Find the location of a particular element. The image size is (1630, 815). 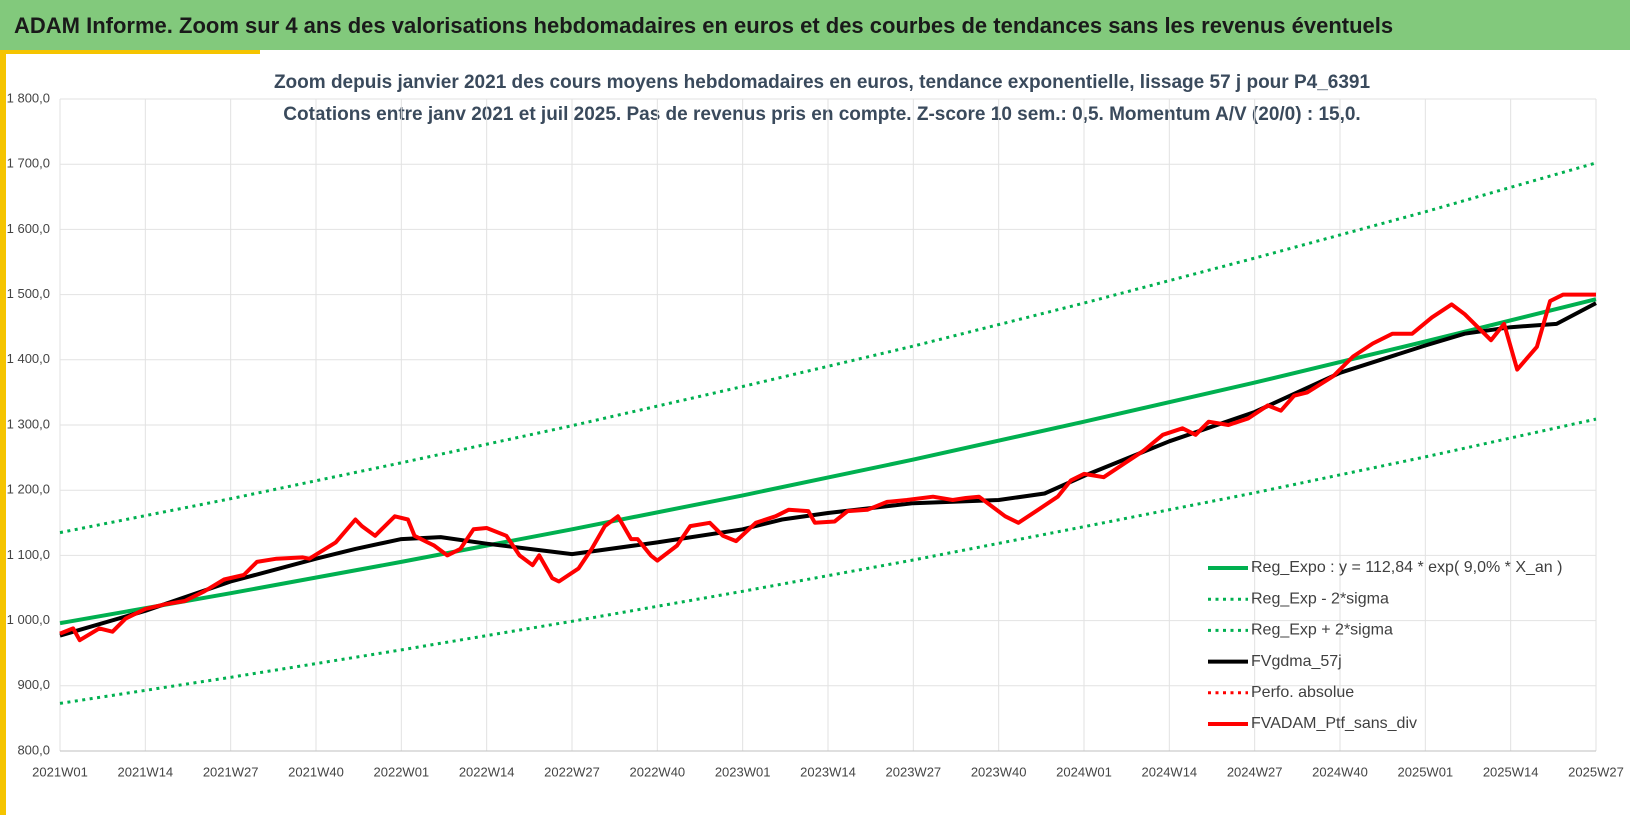

x-tick-label: 2022W01 is located at coordinates (402, 771).